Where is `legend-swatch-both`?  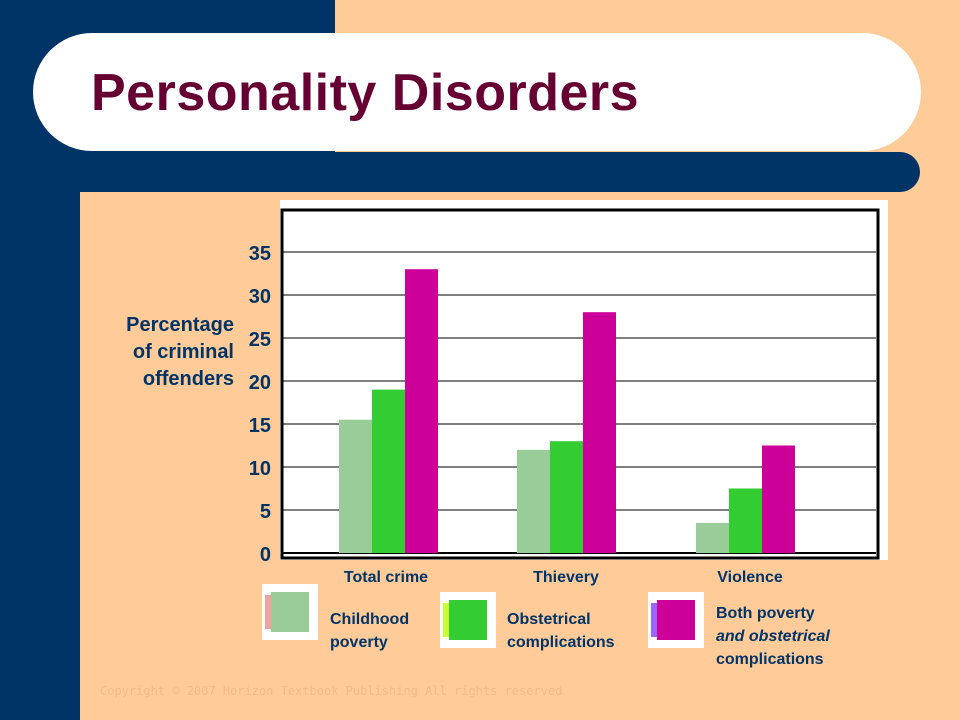 legend-swatch-both is located at coordinates (676, 620).